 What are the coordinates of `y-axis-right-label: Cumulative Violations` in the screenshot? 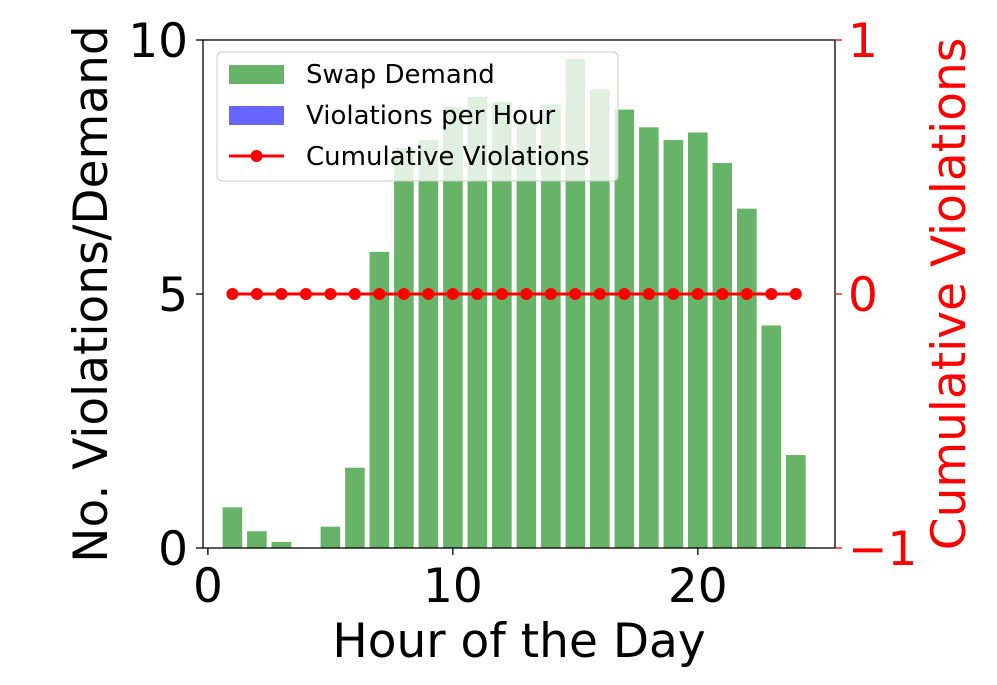 It's located at (949, 294).